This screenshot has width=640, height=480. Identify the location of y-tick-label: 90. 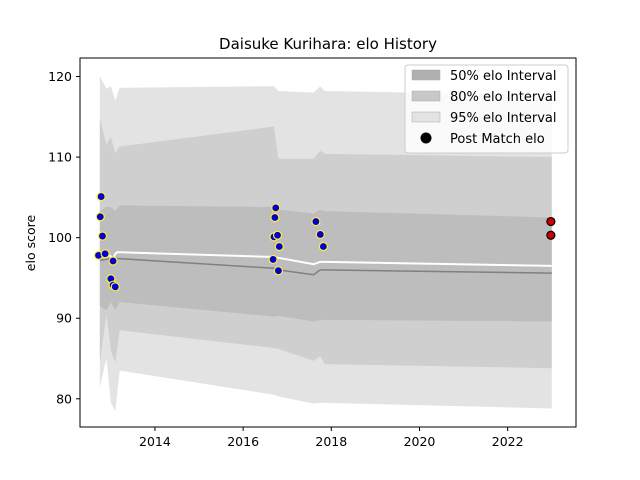
(64, 318).